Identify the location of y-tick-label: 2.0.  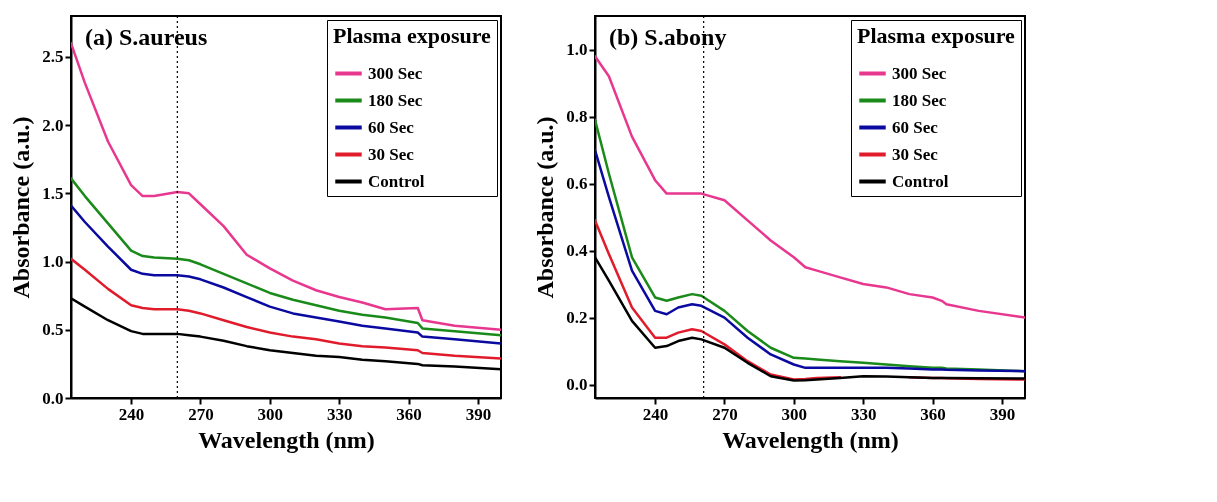
(53, 125).